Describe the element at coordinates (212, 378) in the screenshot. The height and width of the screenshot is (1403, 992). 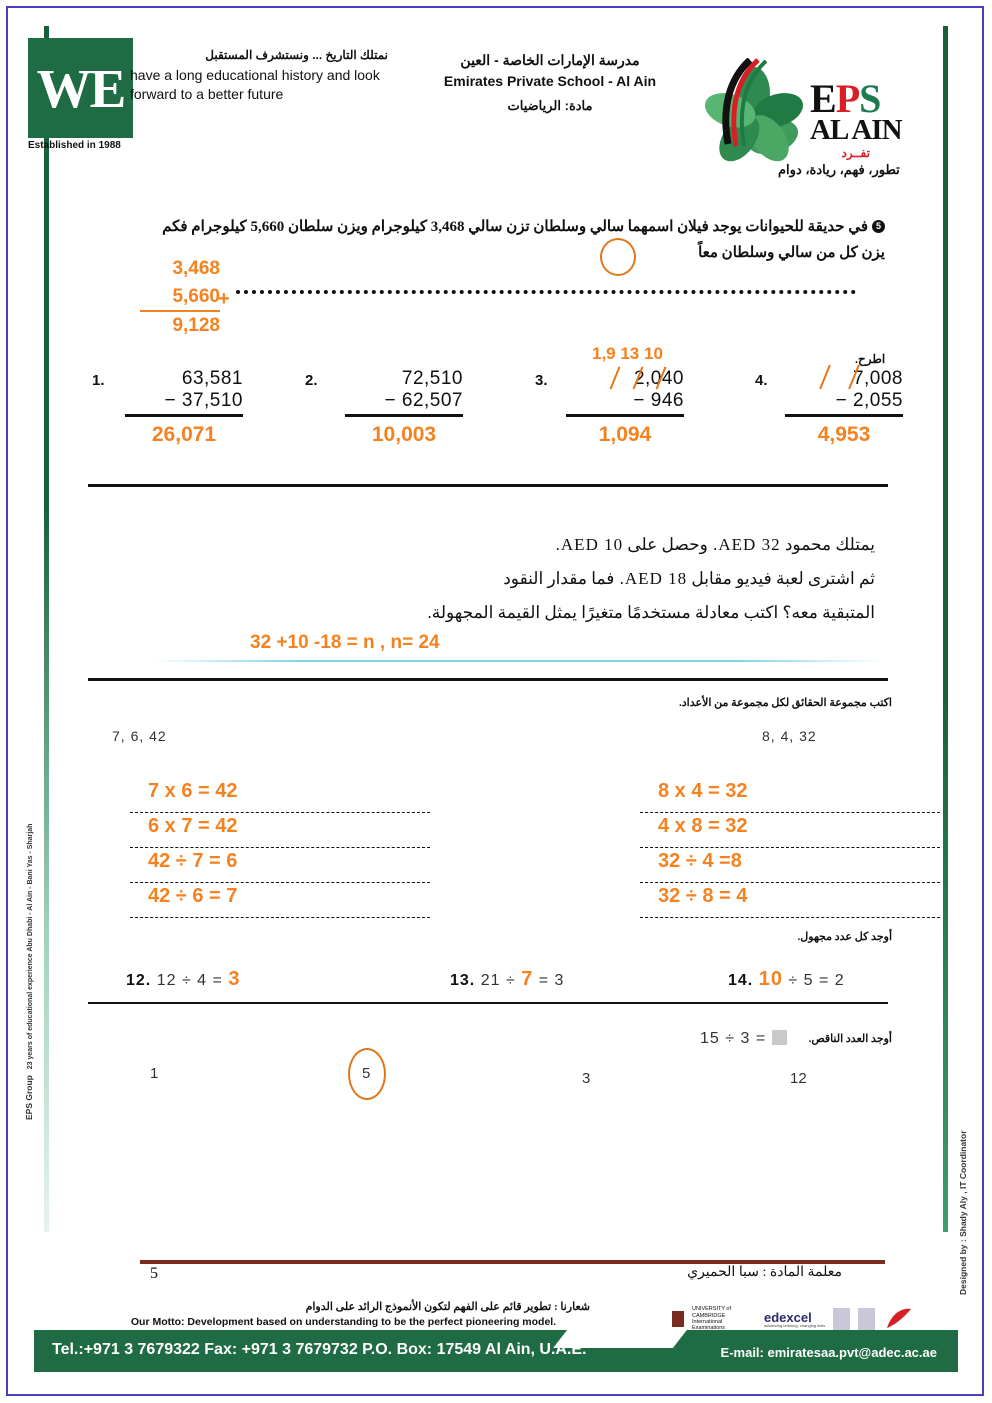
I see `sub-item-1-minuend: 63,581` at that location.